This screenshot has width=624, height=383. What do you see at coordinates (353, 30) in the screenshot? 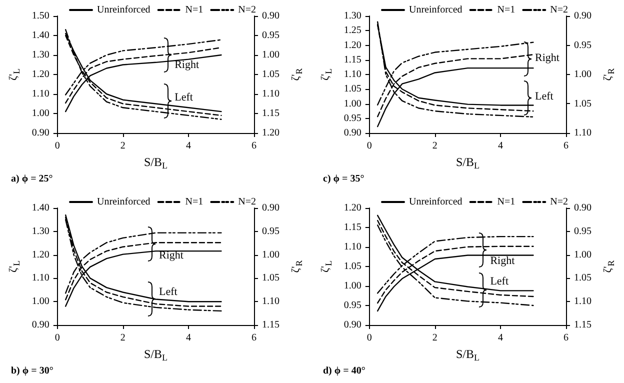
I see `y-tick-label: 1.25` at bounding box center [353, 30].